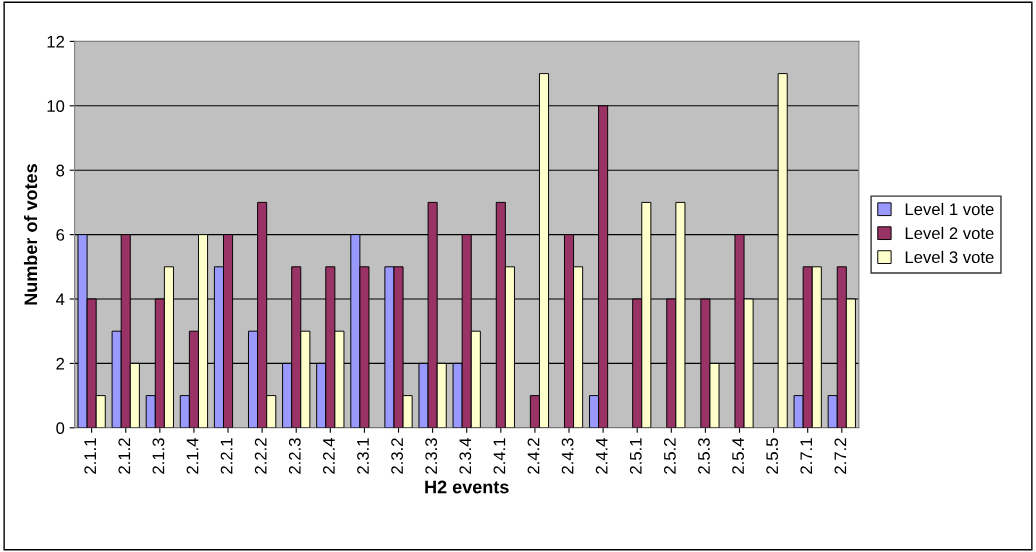  What do you see at coordinates (329, 456) in the screenshot?
I see `x-tick-label: 2.2.4` at bounding box center [329, 456].